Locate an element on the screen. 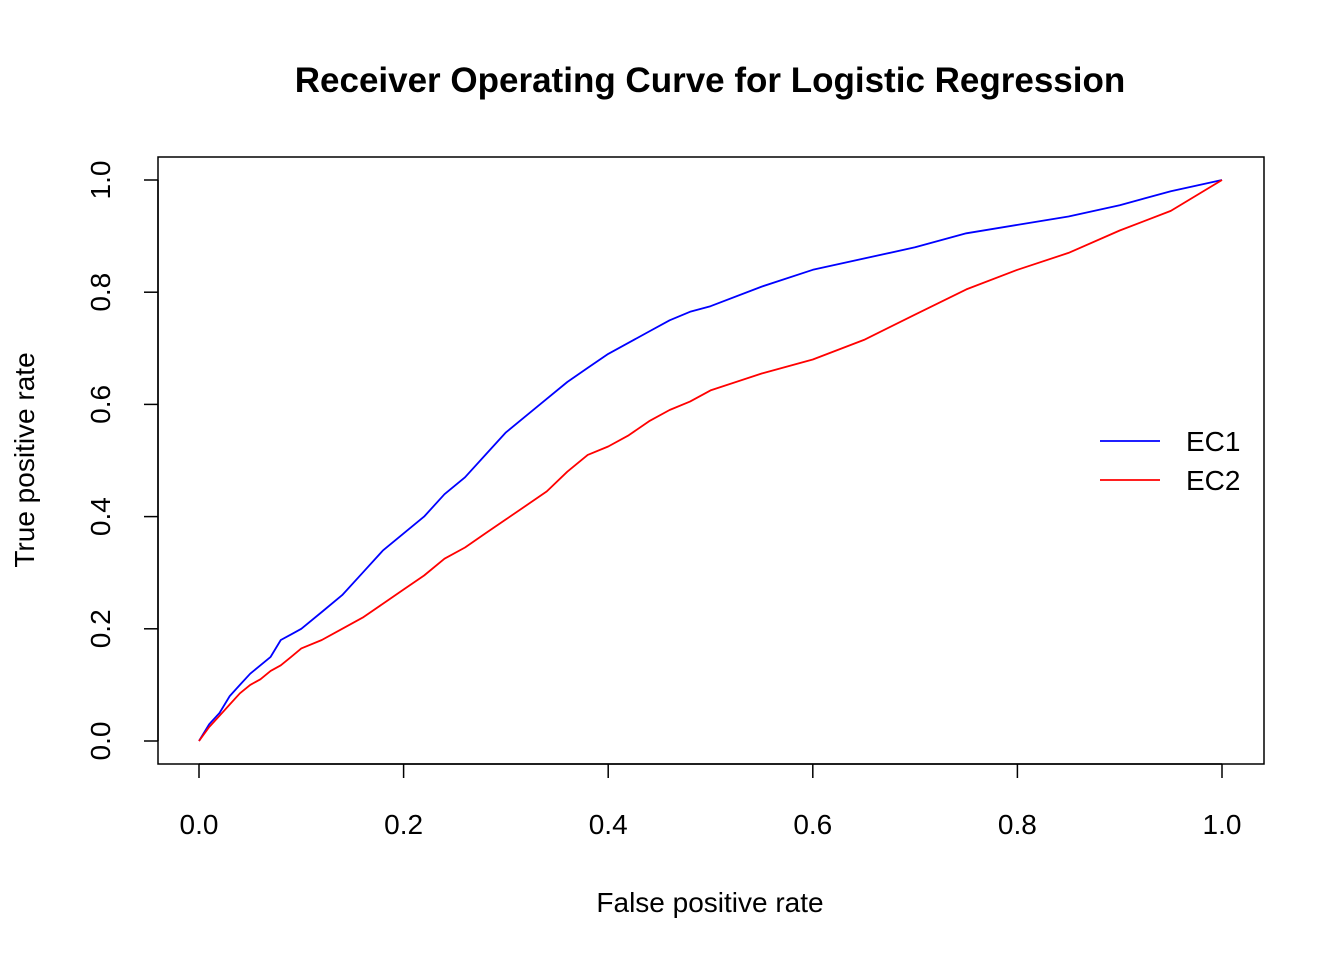  x-axis-label: False positive rate is located at coordinates (709, 902).